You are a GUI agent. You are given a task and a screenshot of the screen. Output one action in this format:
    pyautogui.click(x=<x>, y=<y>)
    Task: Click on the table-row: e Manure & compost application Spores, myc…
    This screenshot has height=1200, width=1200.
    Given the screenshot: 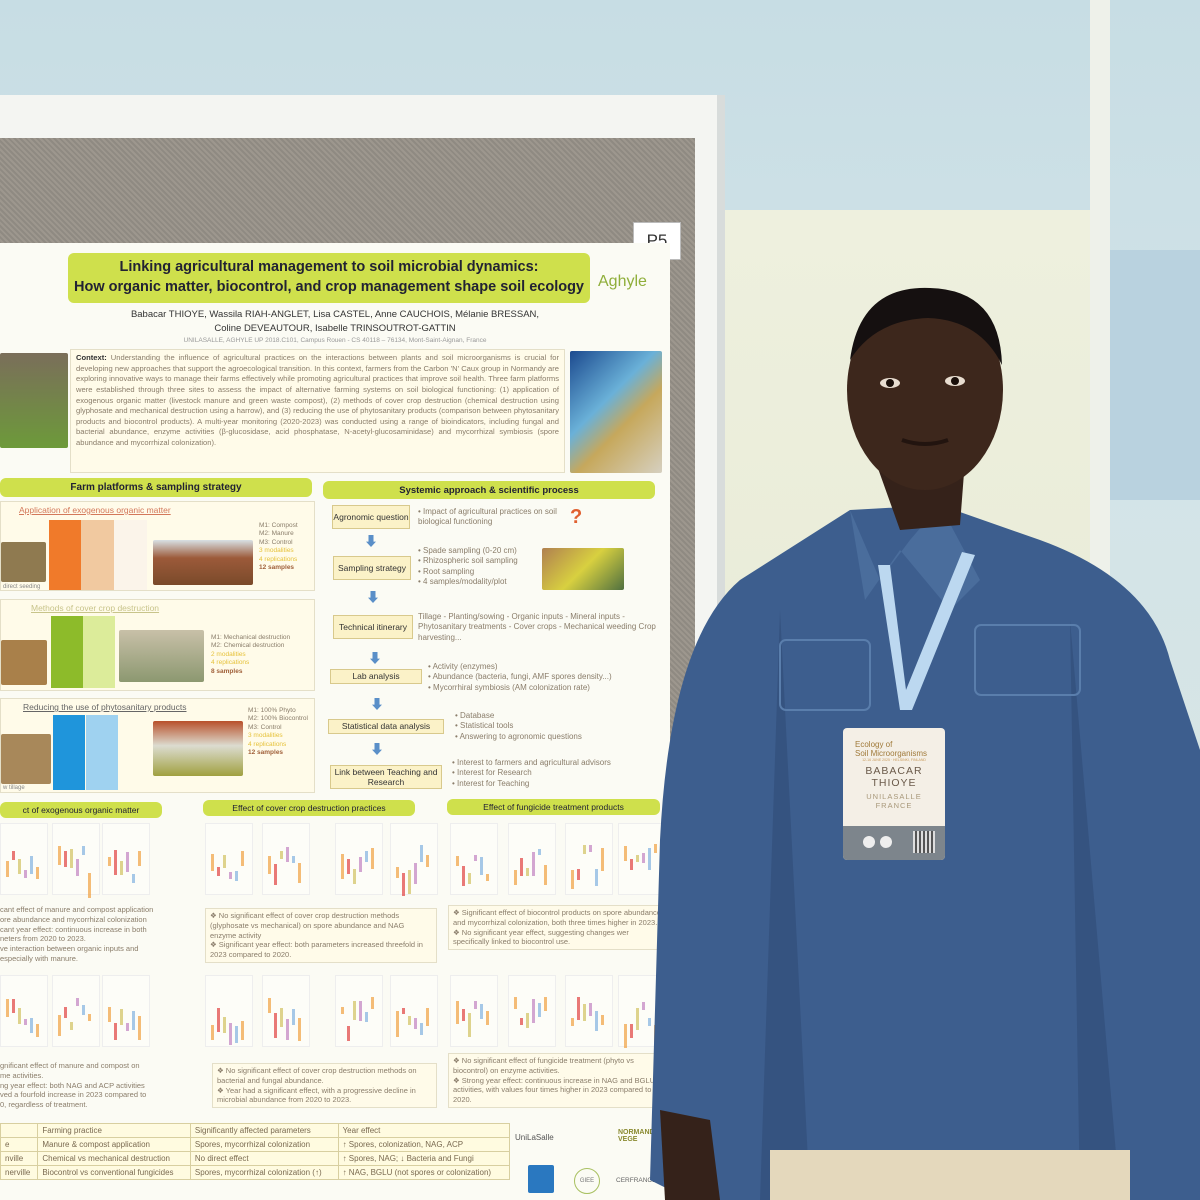 What is the action you would take?
    pyautogui.click(x=255, y=1144)
    